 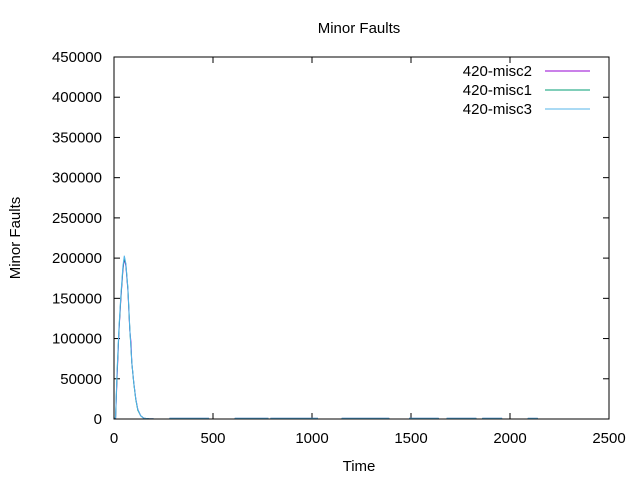 What do you see at coordinates (133, 337) in the screenshot?
I see `series-line-420-misc3` at bounding box center [133, 337].